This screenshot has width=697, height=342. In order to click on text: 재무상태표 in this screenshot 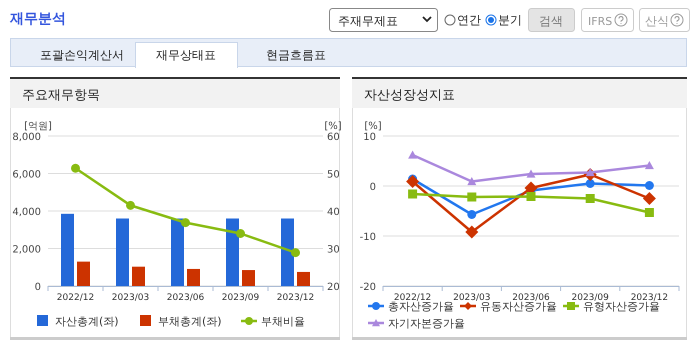, I will do `click(186, 55)`.